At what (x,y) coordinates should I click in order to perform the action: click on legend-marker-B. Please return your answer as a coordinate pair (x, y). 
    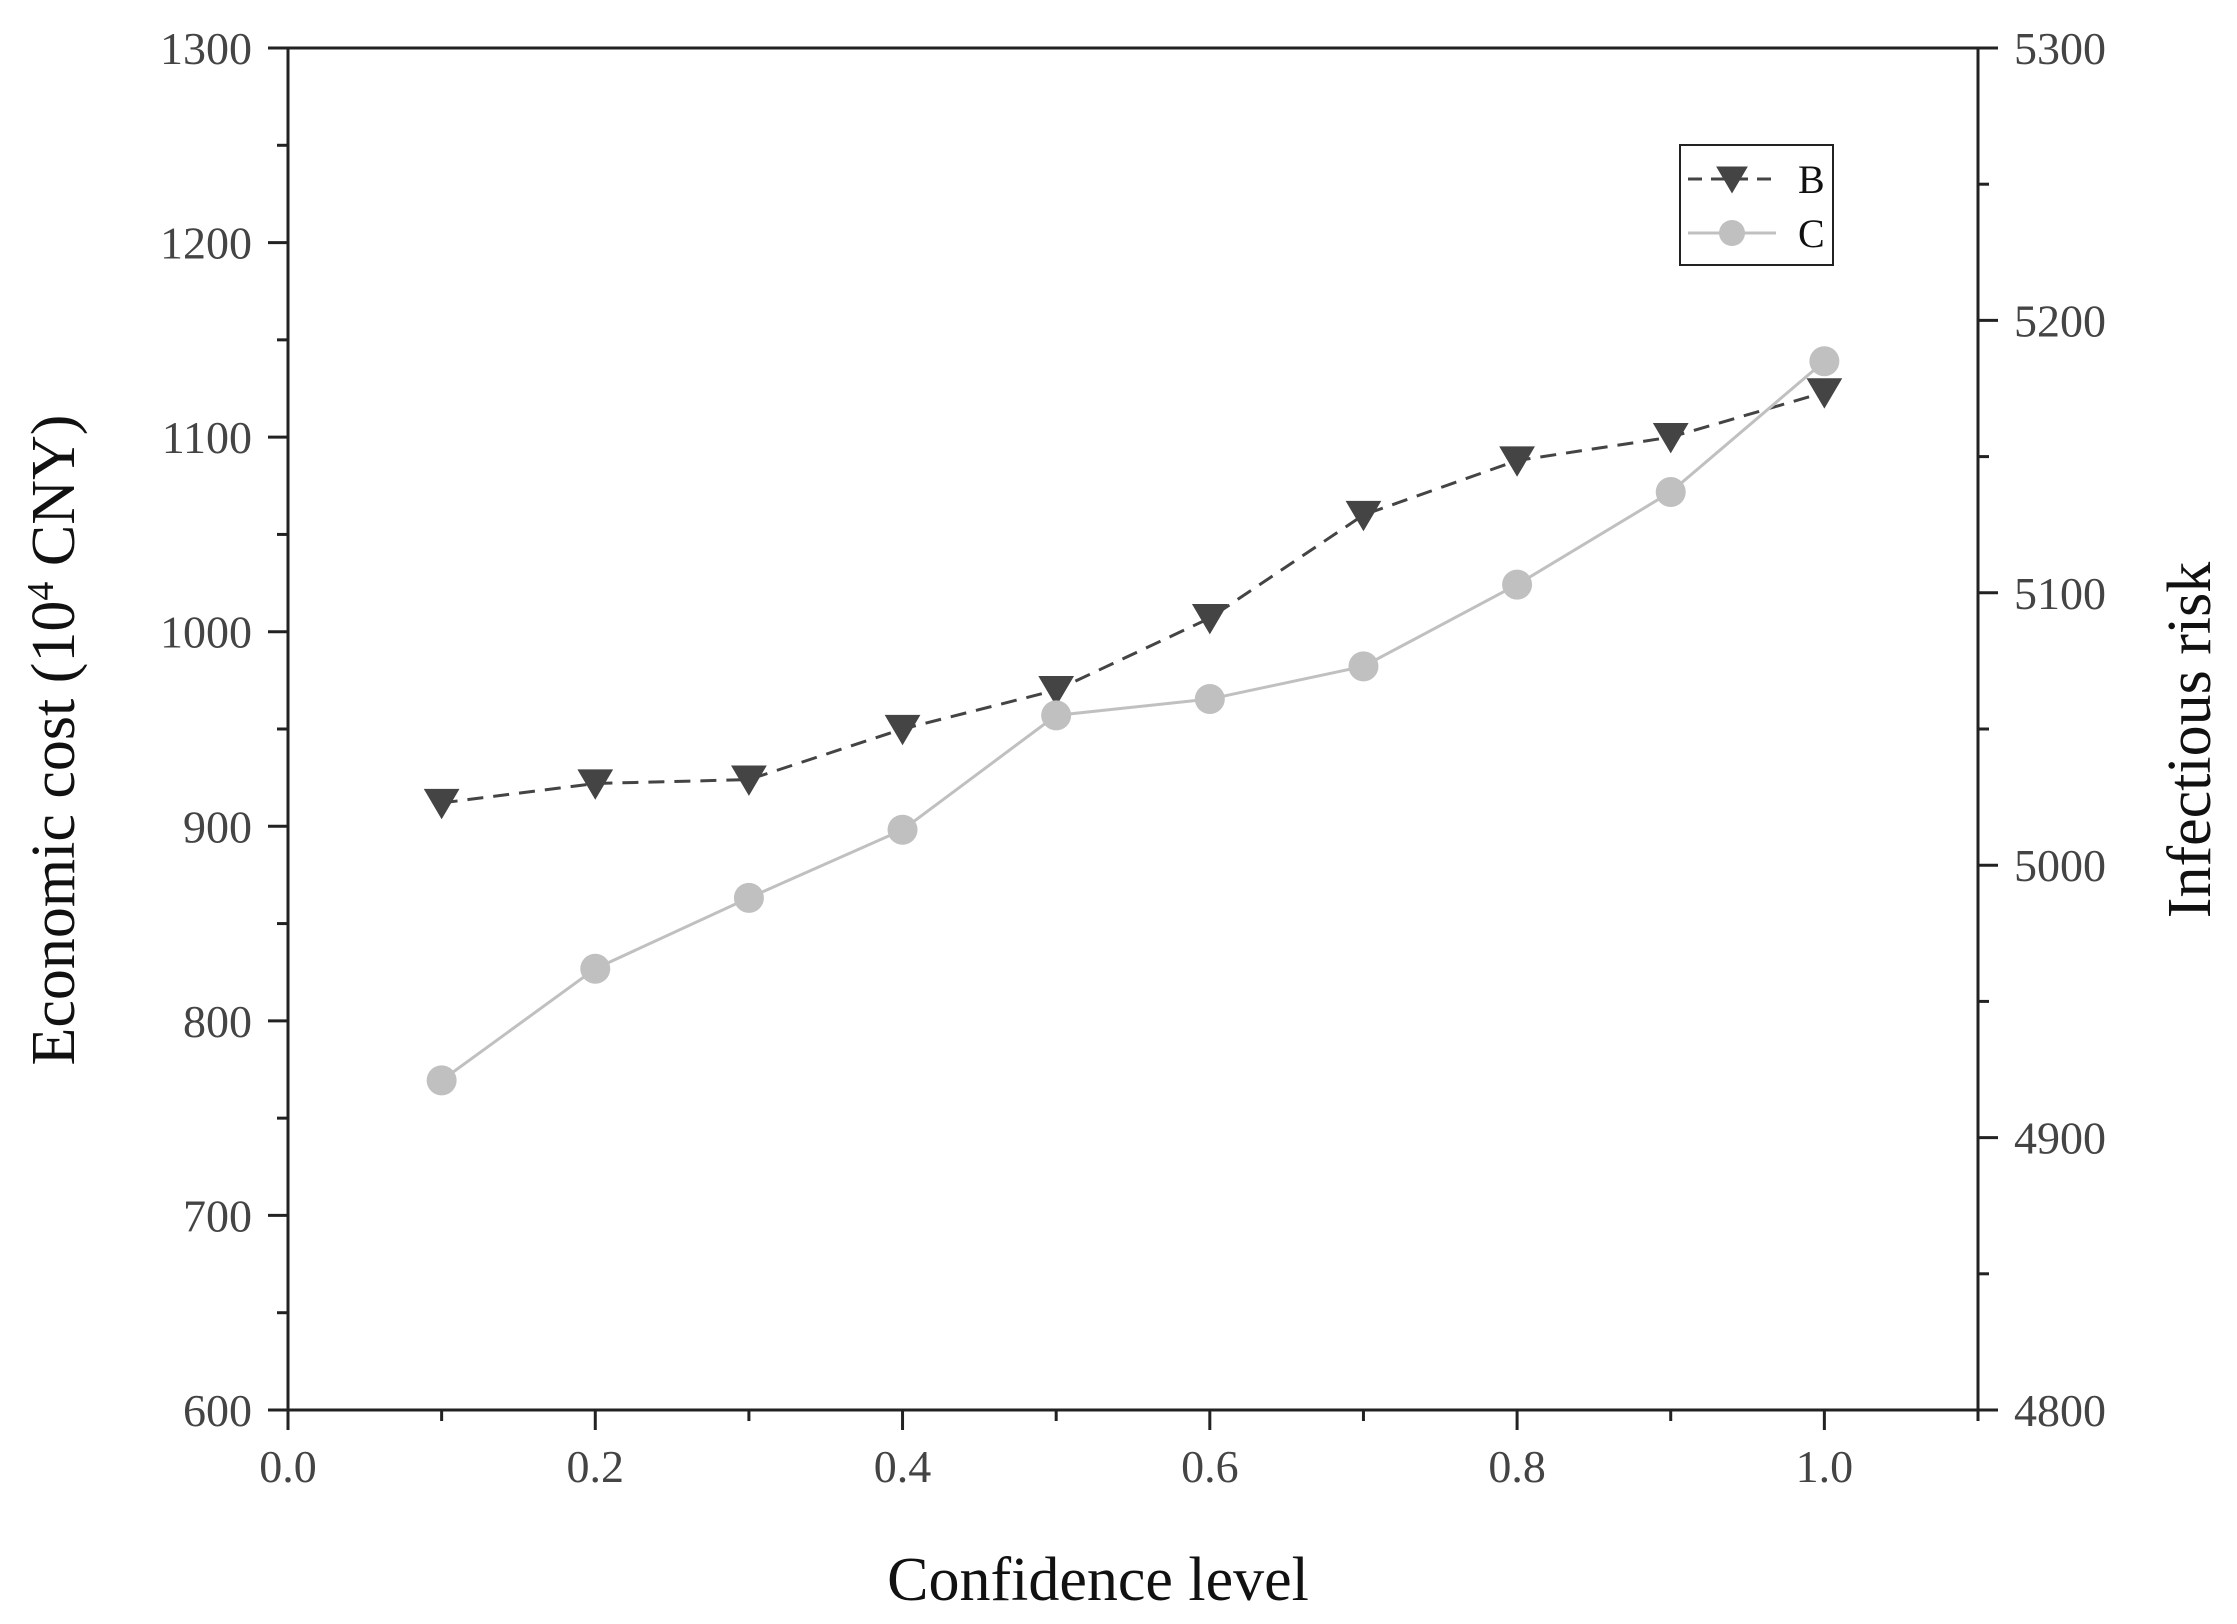
    Looking at the image, I should click on (1732, 180).